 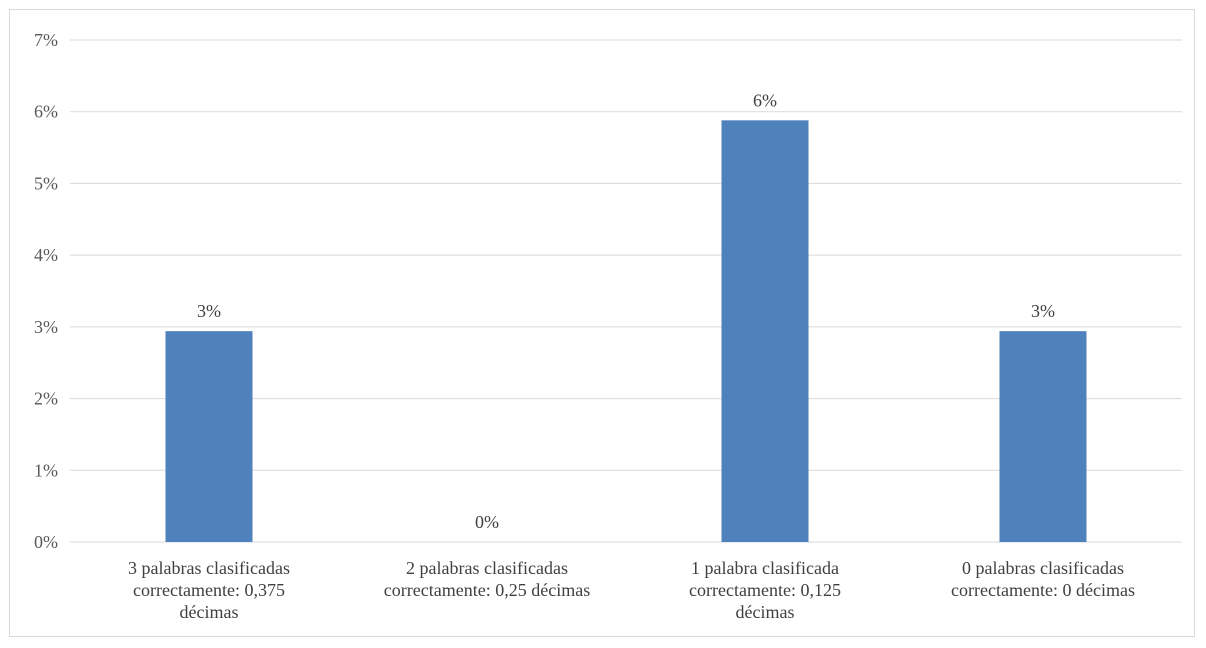 I want to click on y-tick-label: 4%, so click(x=46, y=255).